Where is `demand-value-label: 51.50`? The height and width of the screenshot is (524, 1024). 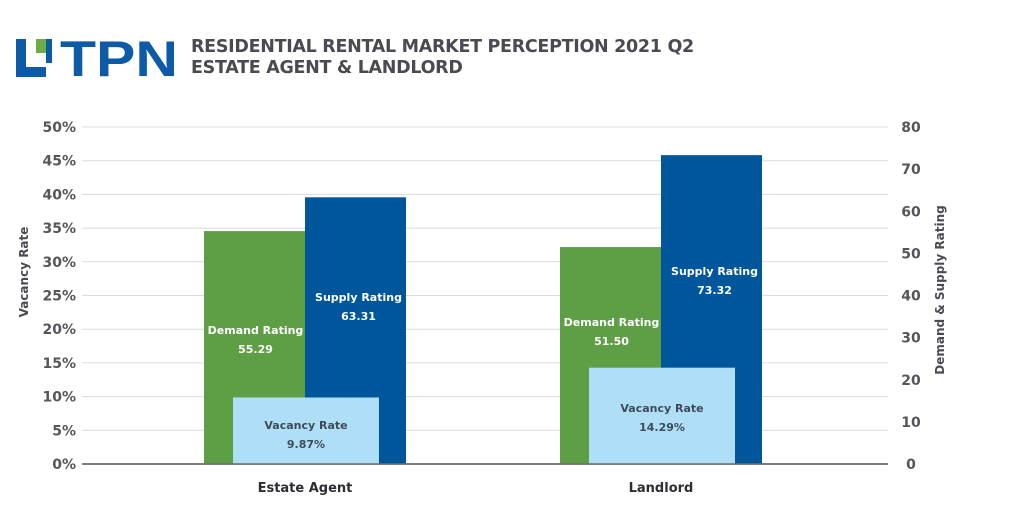 demand-value-label: 51.50 is located at coordinates (611, 341).